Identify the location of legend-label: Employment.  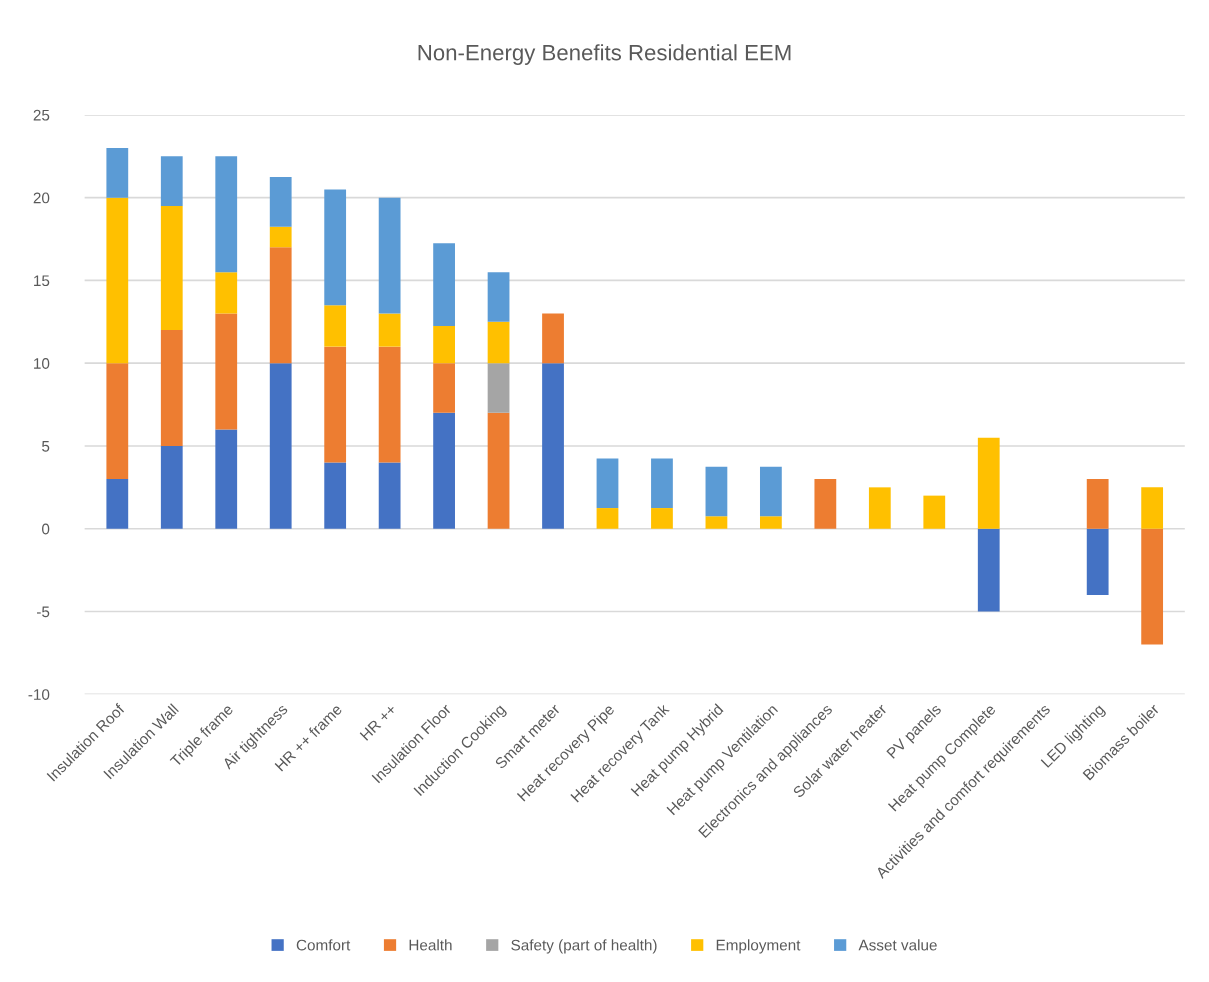
(758, 946).